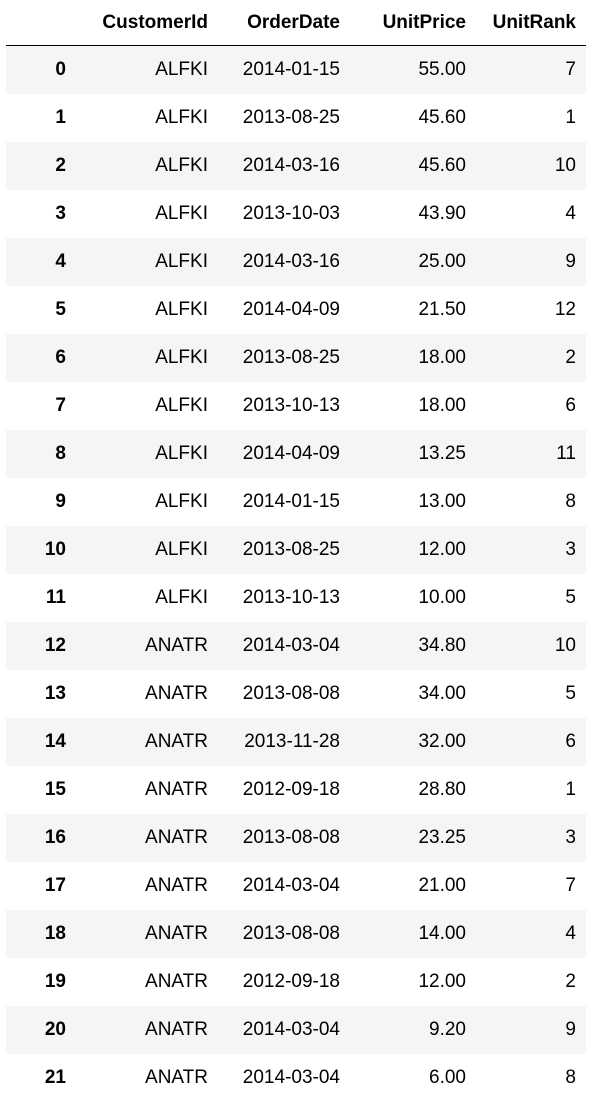  I want to click on row-index: 3, so click(44, 214).